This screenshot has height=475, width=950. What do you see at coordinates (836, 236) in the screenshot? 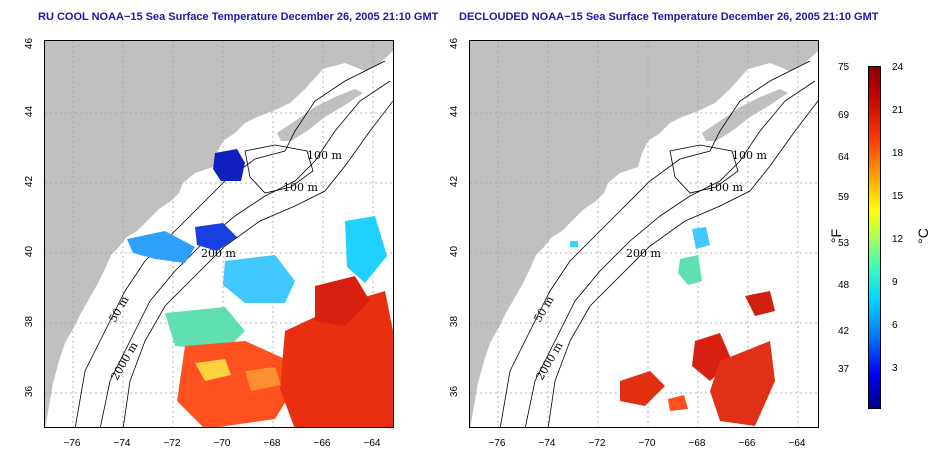
I see `colorbar-unit-fahrenheit: °F` at bounding box center [836, 236].